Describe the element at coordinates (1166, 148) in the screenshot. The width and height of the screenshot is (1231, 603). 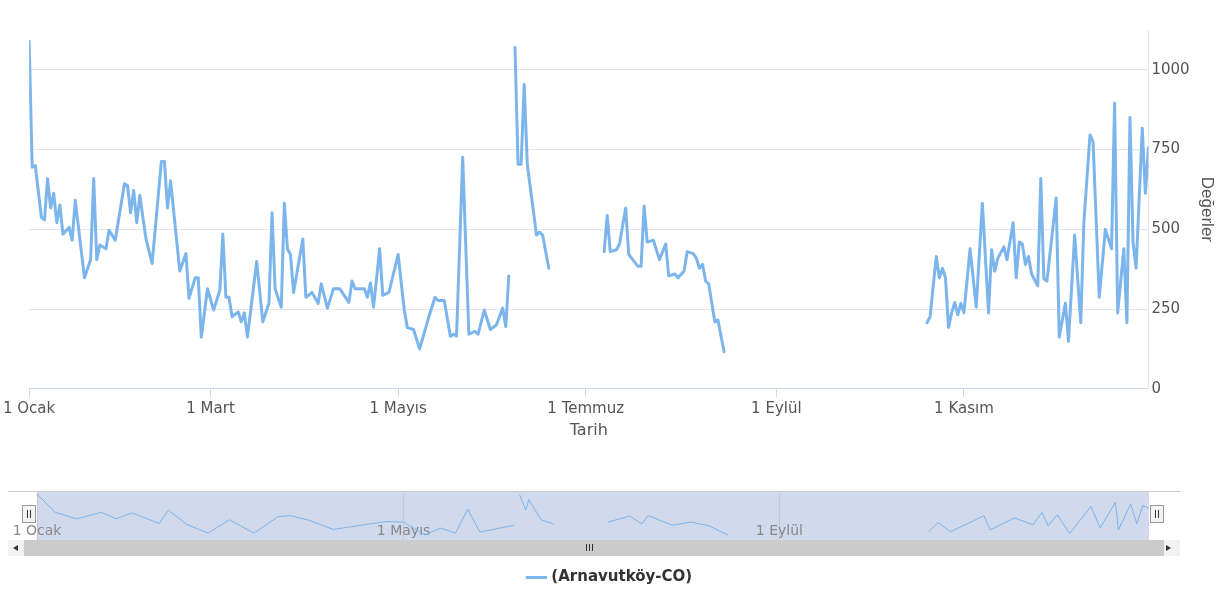
I see `y-tick-label: 750` at that location.